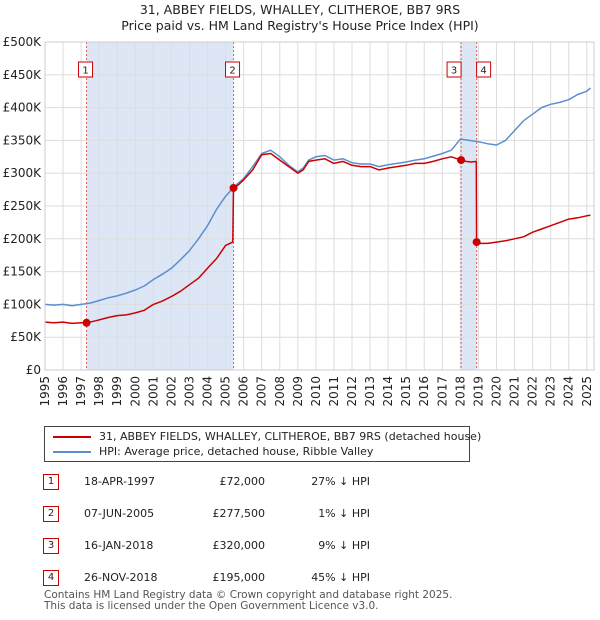  What do you see at coordinates (23, 173) in the screenshot?
I see `y-tick-label: £300K` at bounding box center [23, 173].